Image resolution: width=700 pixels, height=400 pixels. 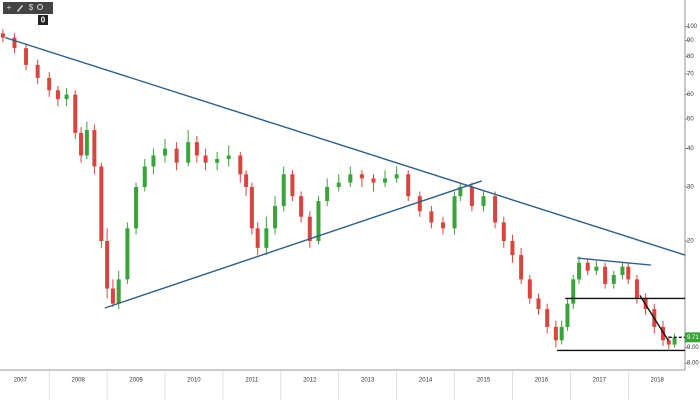 I want to click on x-tick-label: 2010, so click(x=194, y=381).